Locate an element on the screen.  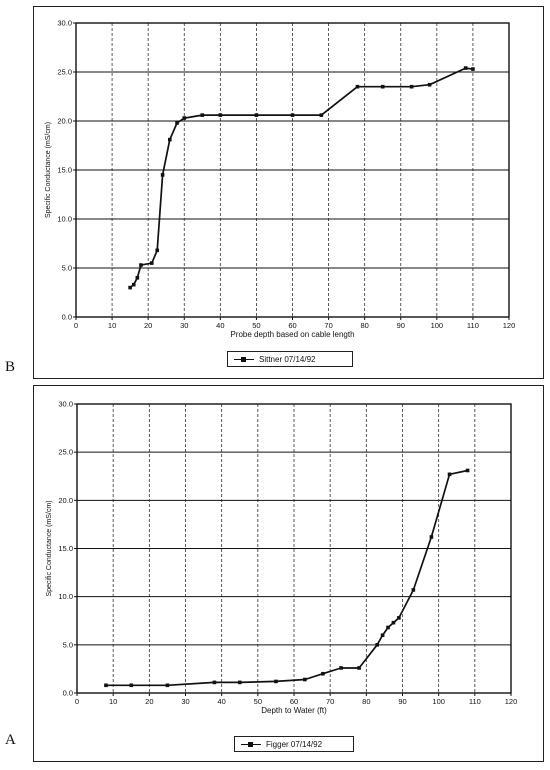
chart-b-xtick-label-9: 90 is located at coordinates (401, 325).